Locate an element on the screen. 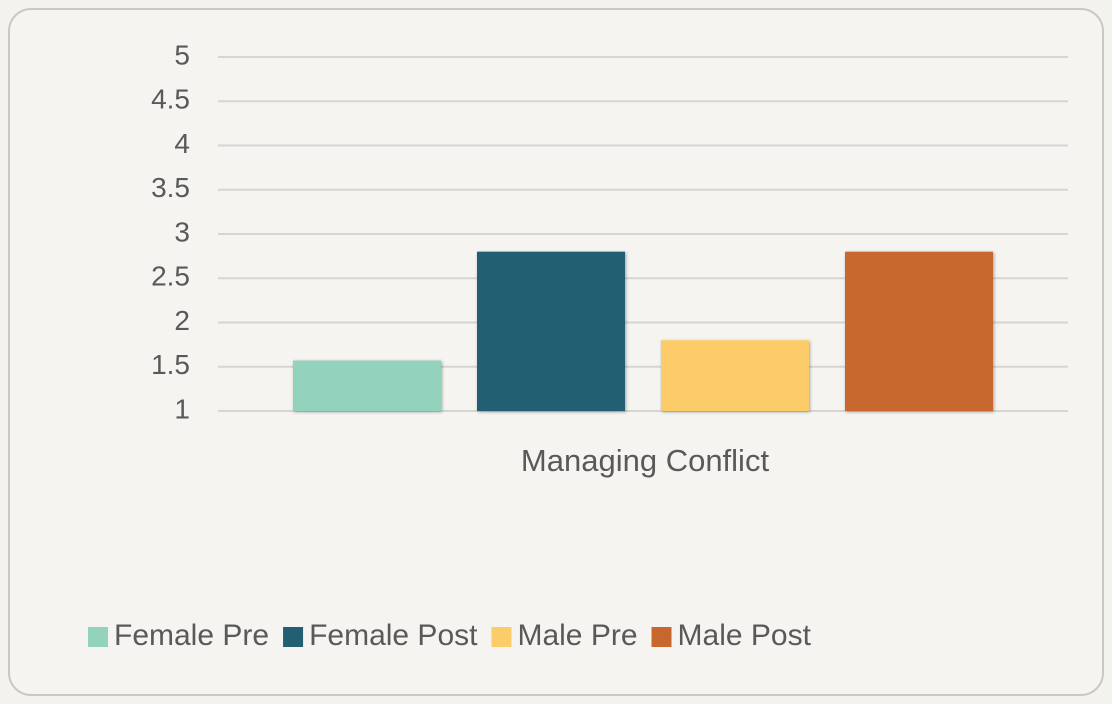 The width and height of the screenshot is (1112, 704). y-tick-label: 4.5 is located at coordinates (170, 99).